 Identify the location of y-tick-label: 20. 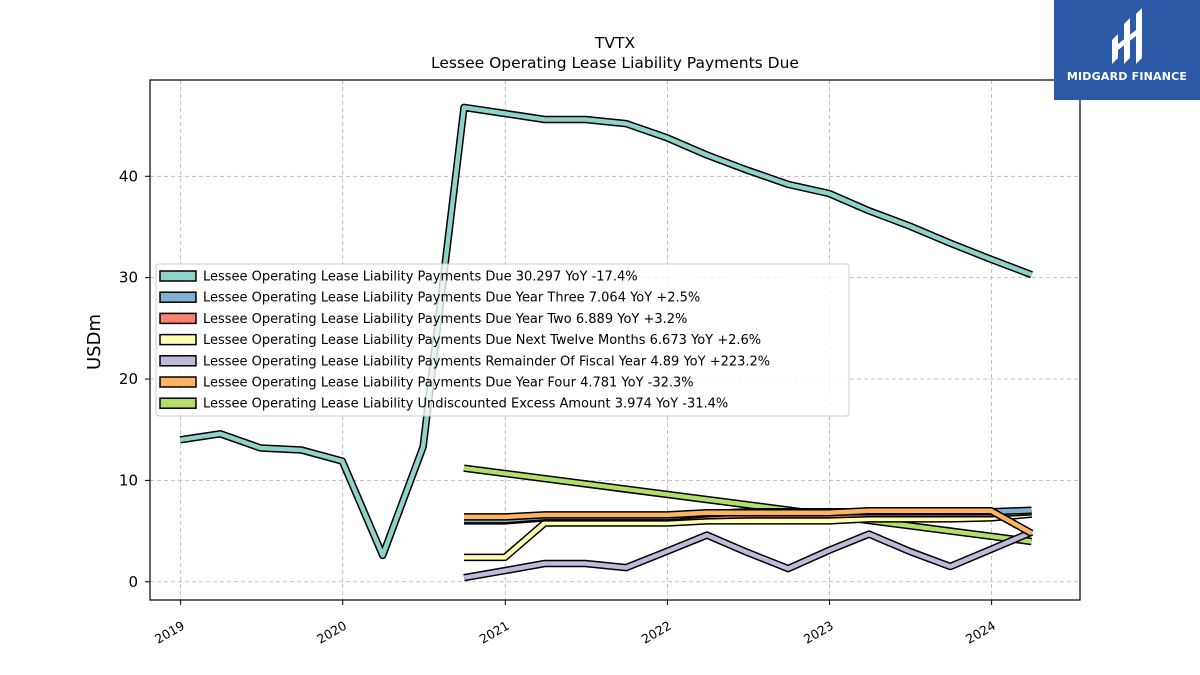
(128, 379).